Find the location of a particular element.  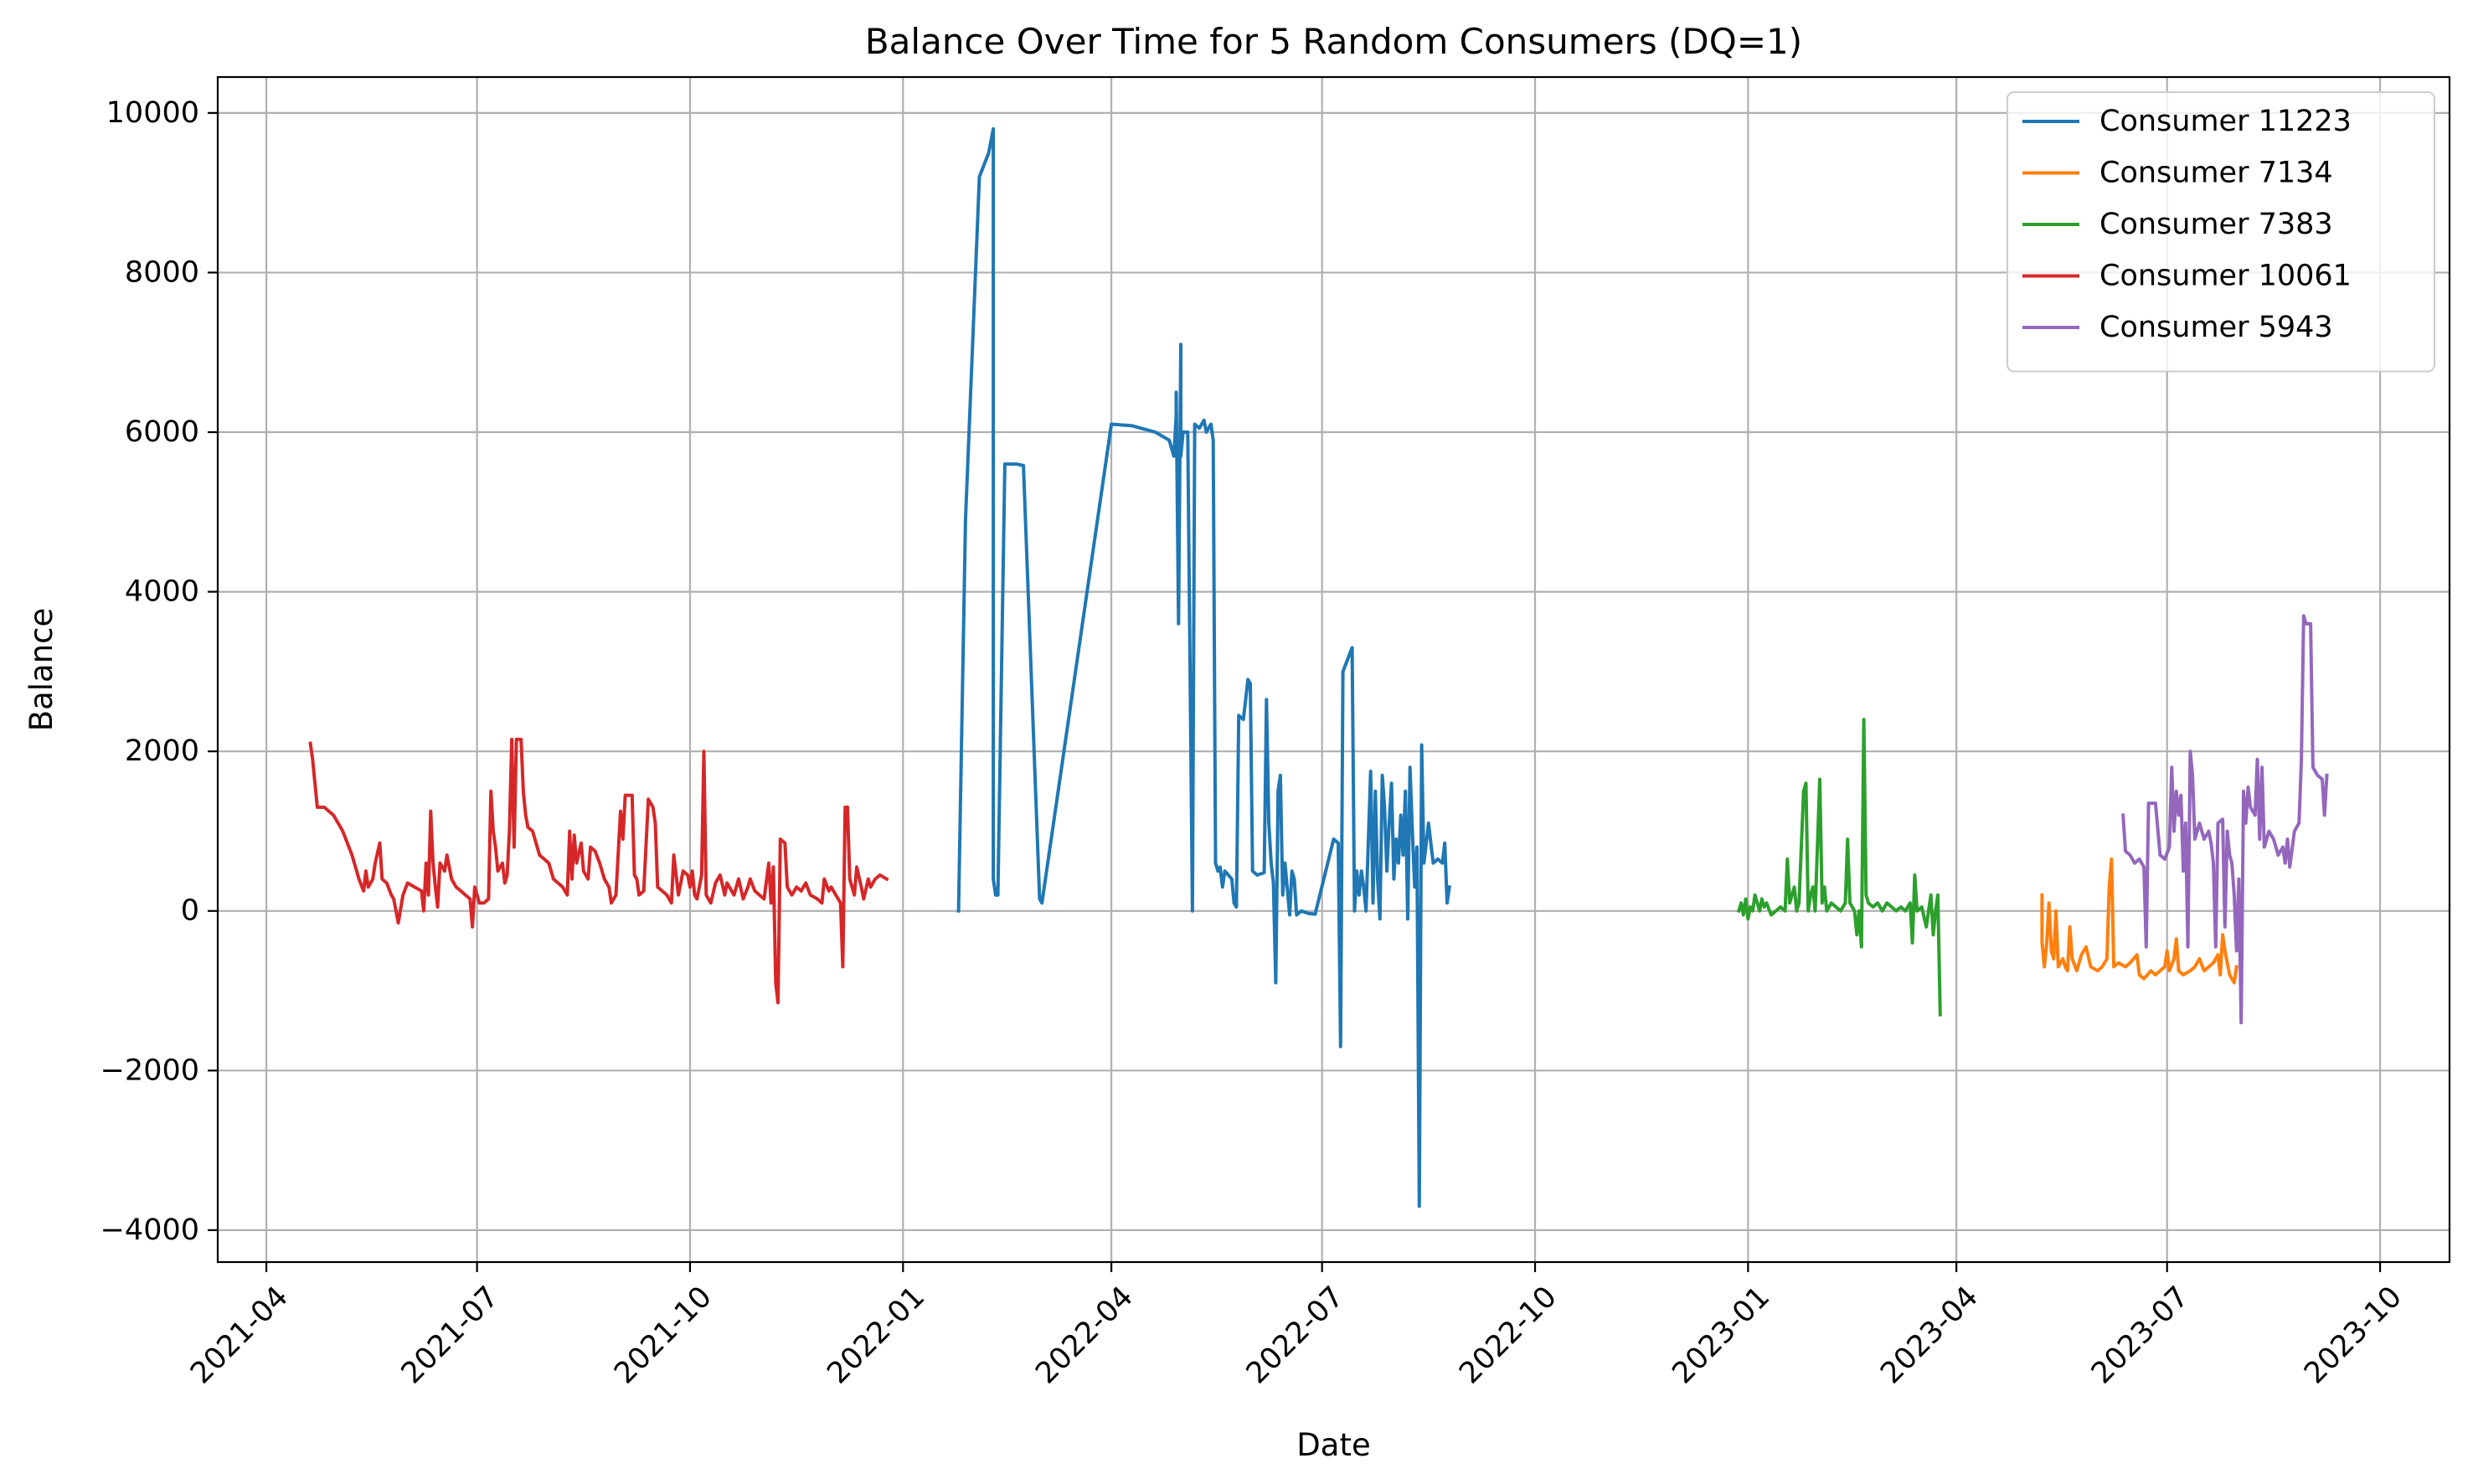

y-tick-label: 2000 is located at coordinates (162, 751).